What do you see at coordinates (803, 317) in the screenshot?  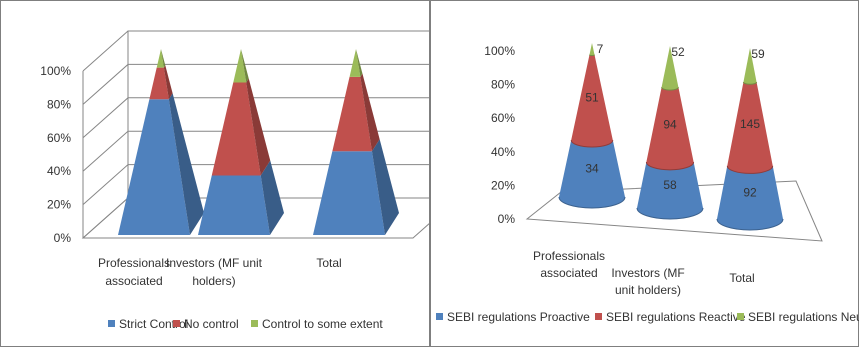 I see `legend-label: SEBI regulations Neutral` at bounding box center [803, 317].